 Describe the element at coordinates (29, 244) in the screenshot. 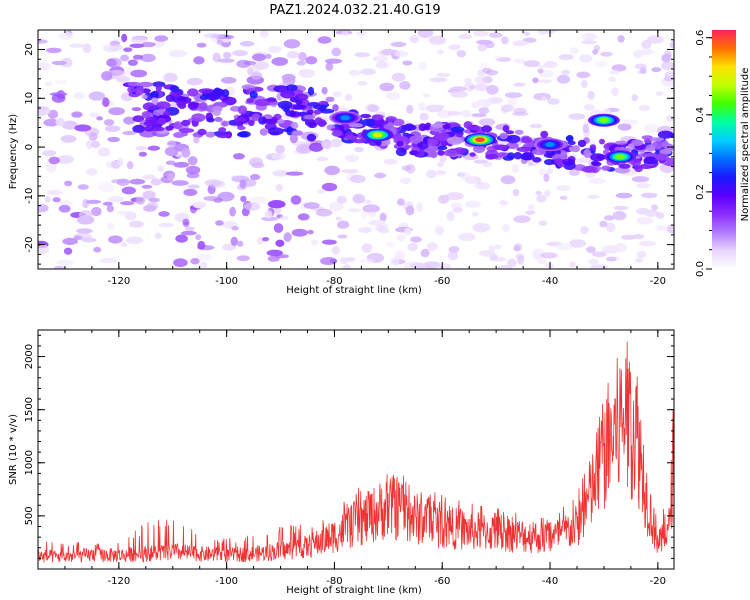

I see `y-tick-label: -20` at that location.